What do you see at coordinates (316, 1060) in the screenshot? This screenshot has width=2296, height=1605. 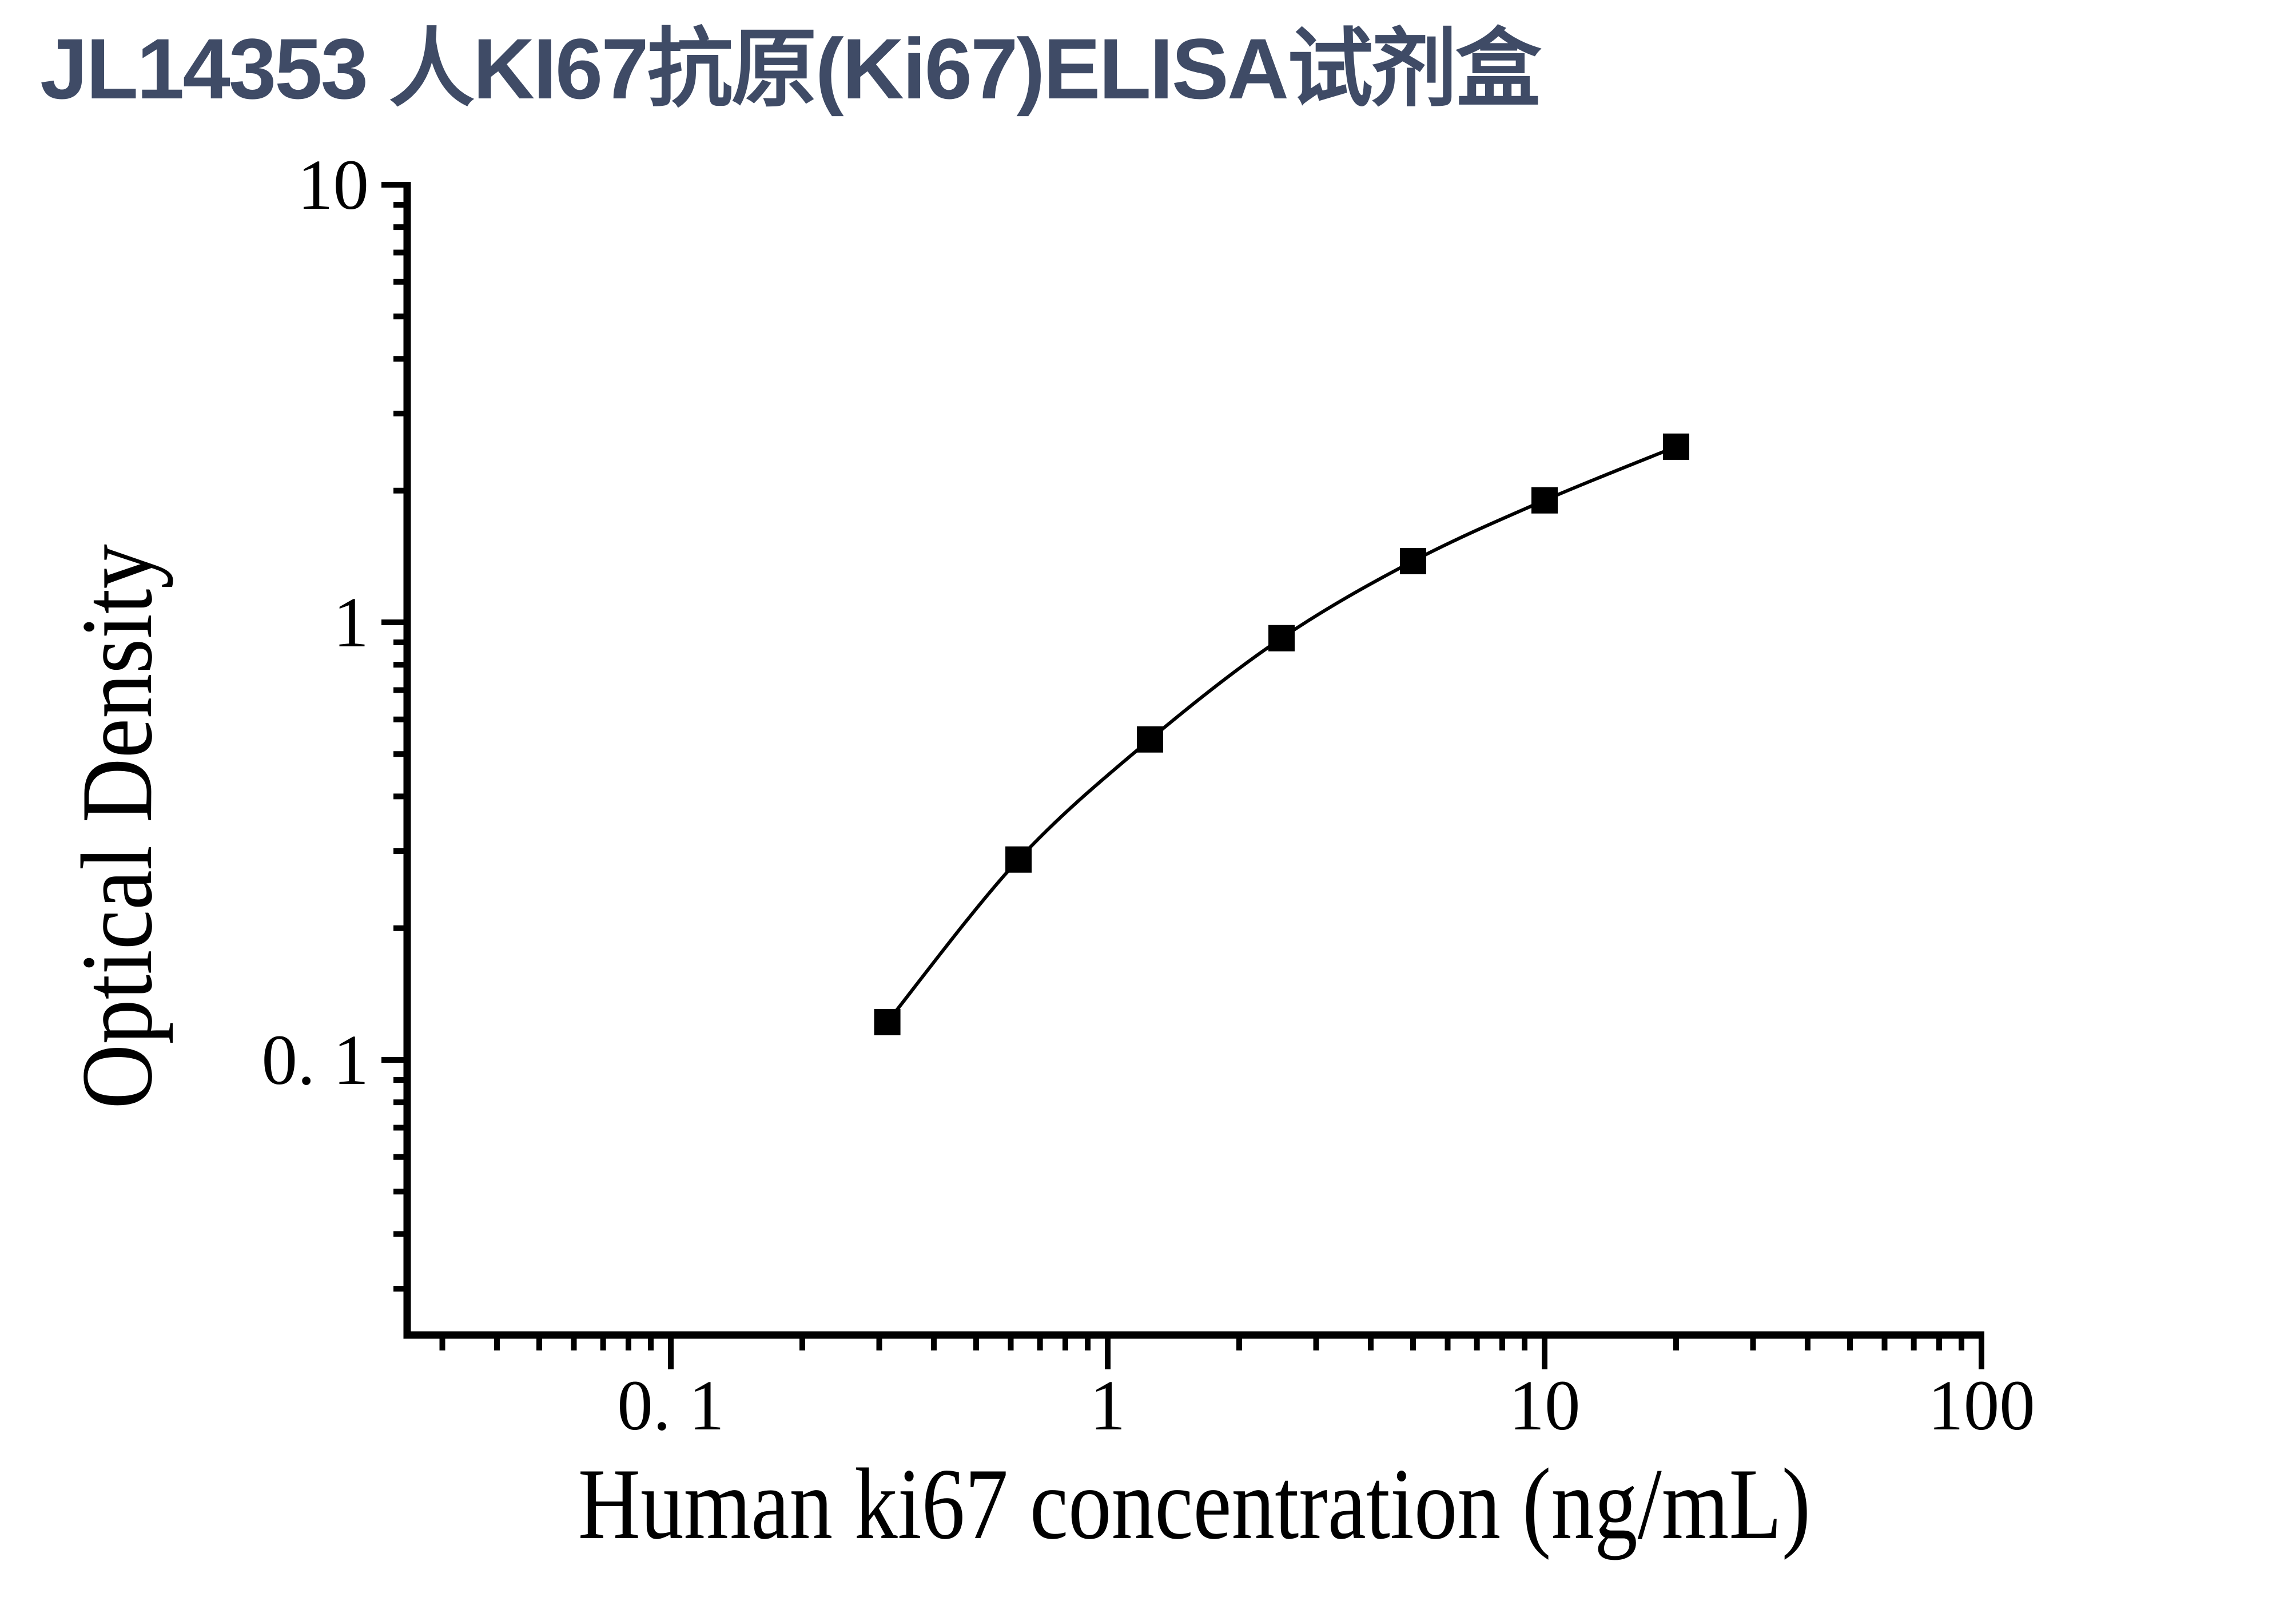 I see `y-tick-label: 0. 1` at bounding box center [316, 1060].